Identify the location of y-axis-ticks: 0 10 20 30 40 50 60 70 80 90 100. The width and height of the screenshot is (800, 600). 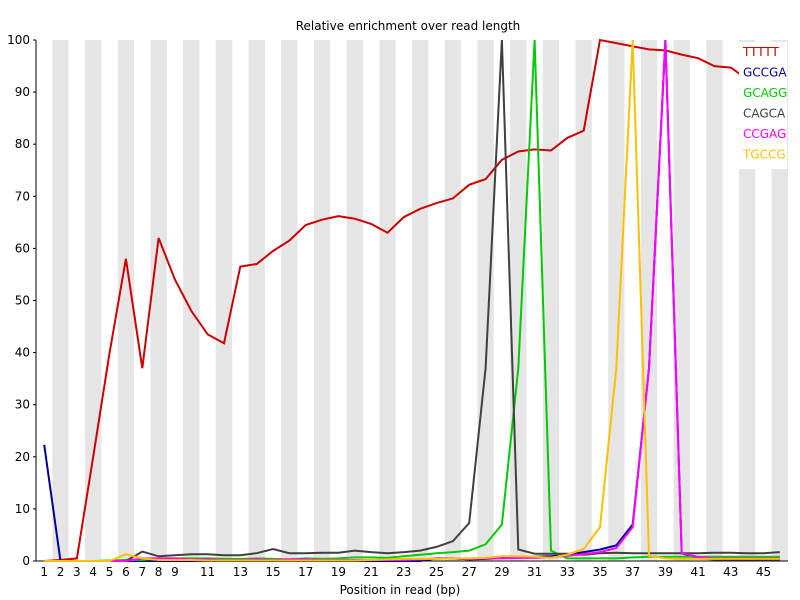
(21, 300).